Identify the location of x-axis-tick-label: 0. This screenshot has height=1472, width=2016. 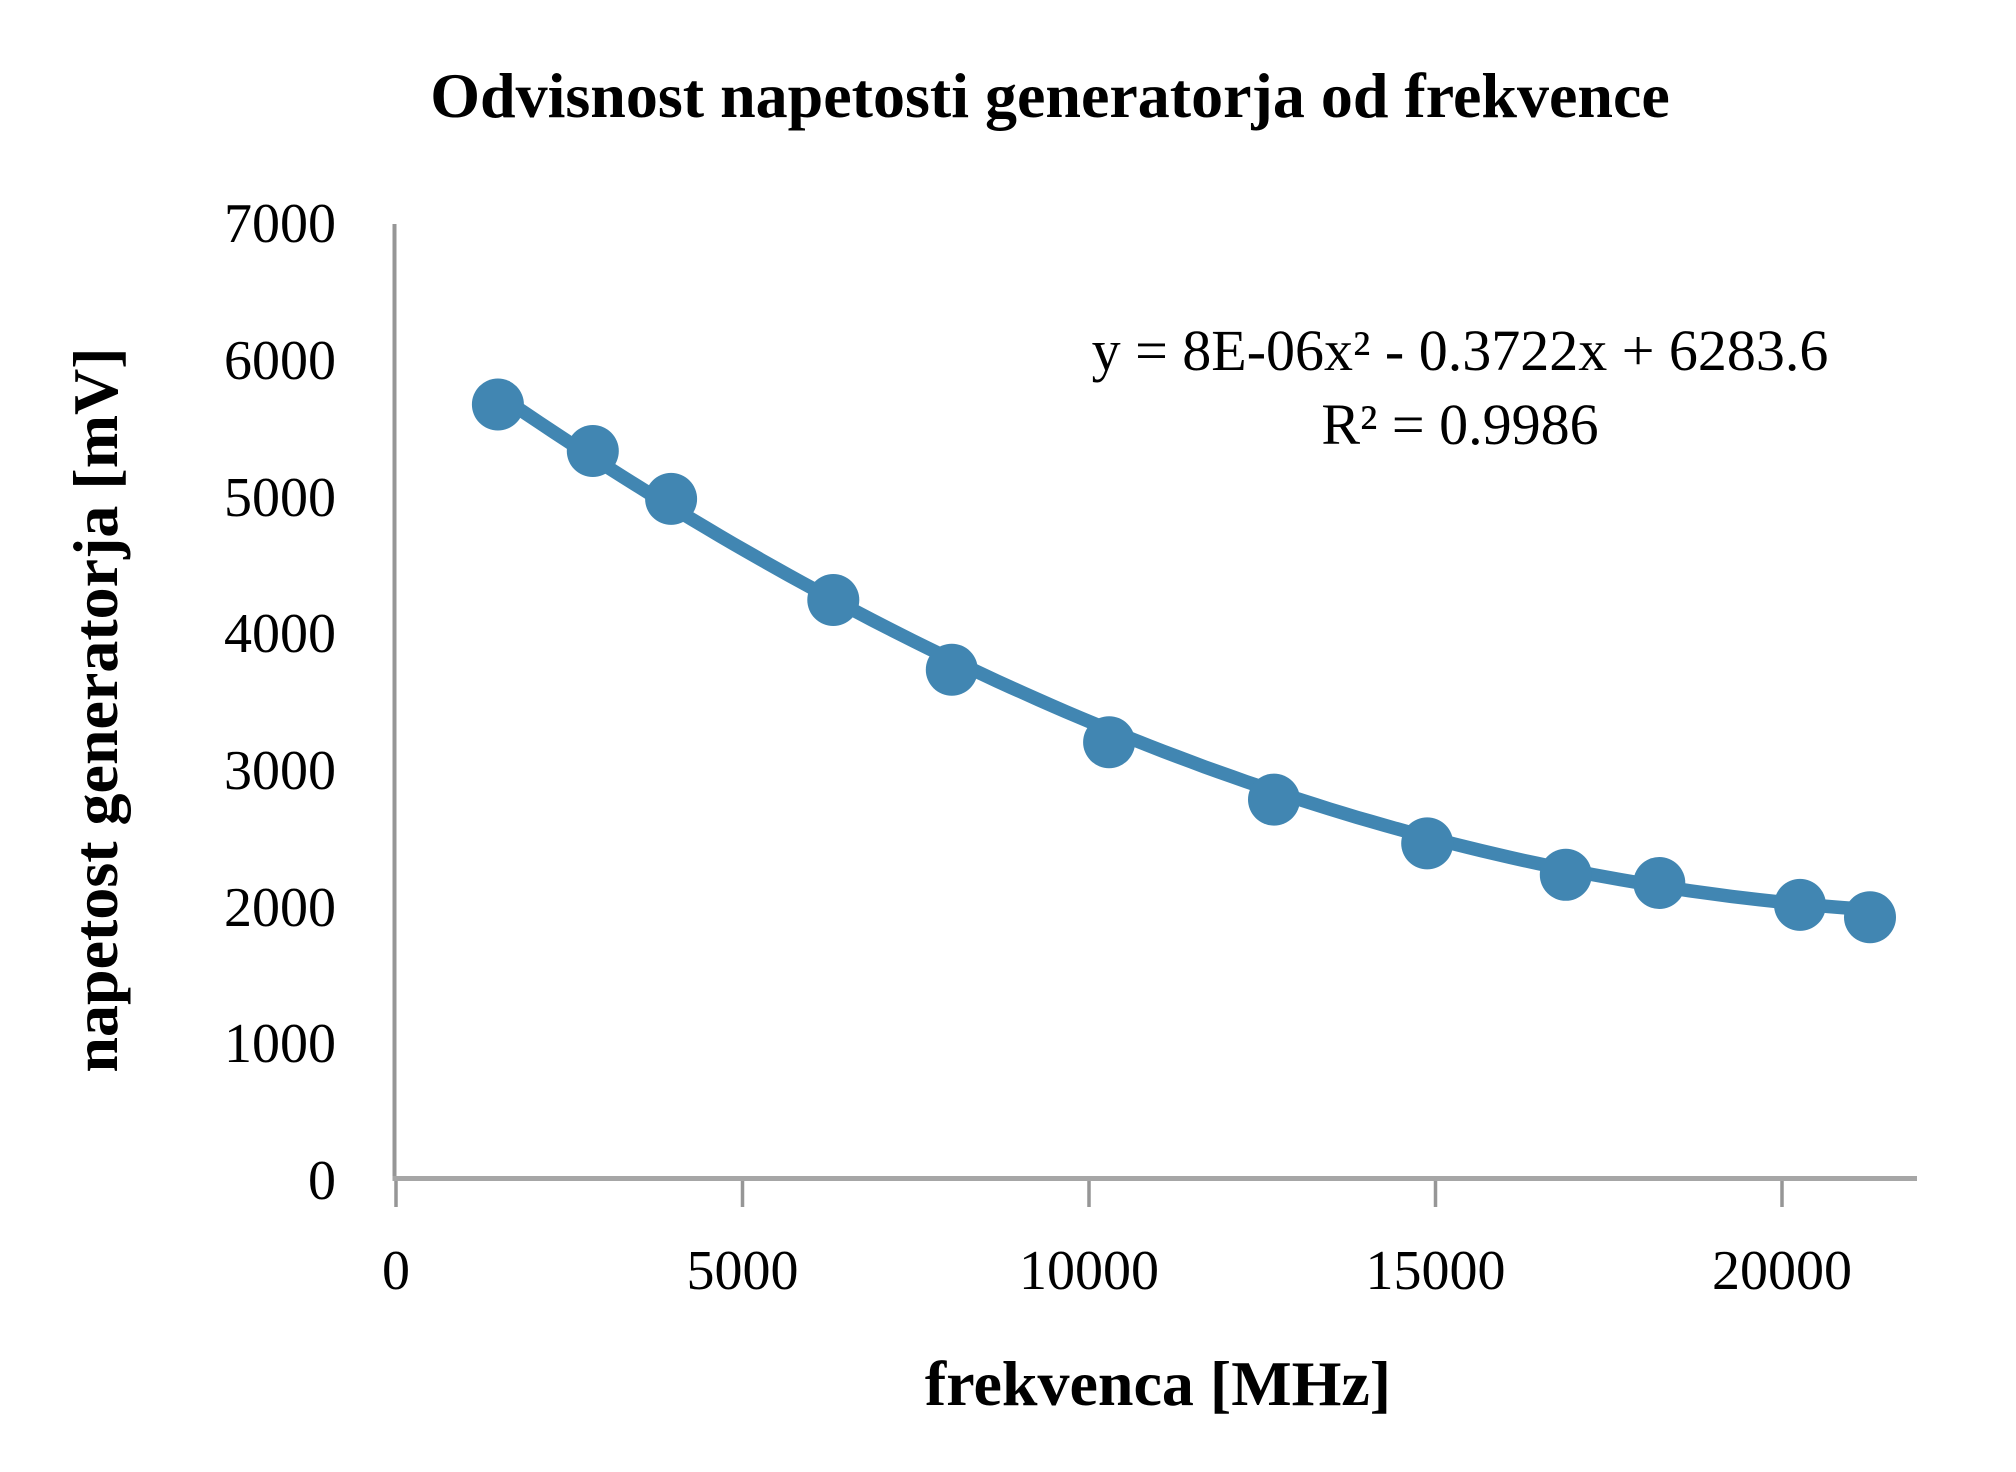
(396, 1271).